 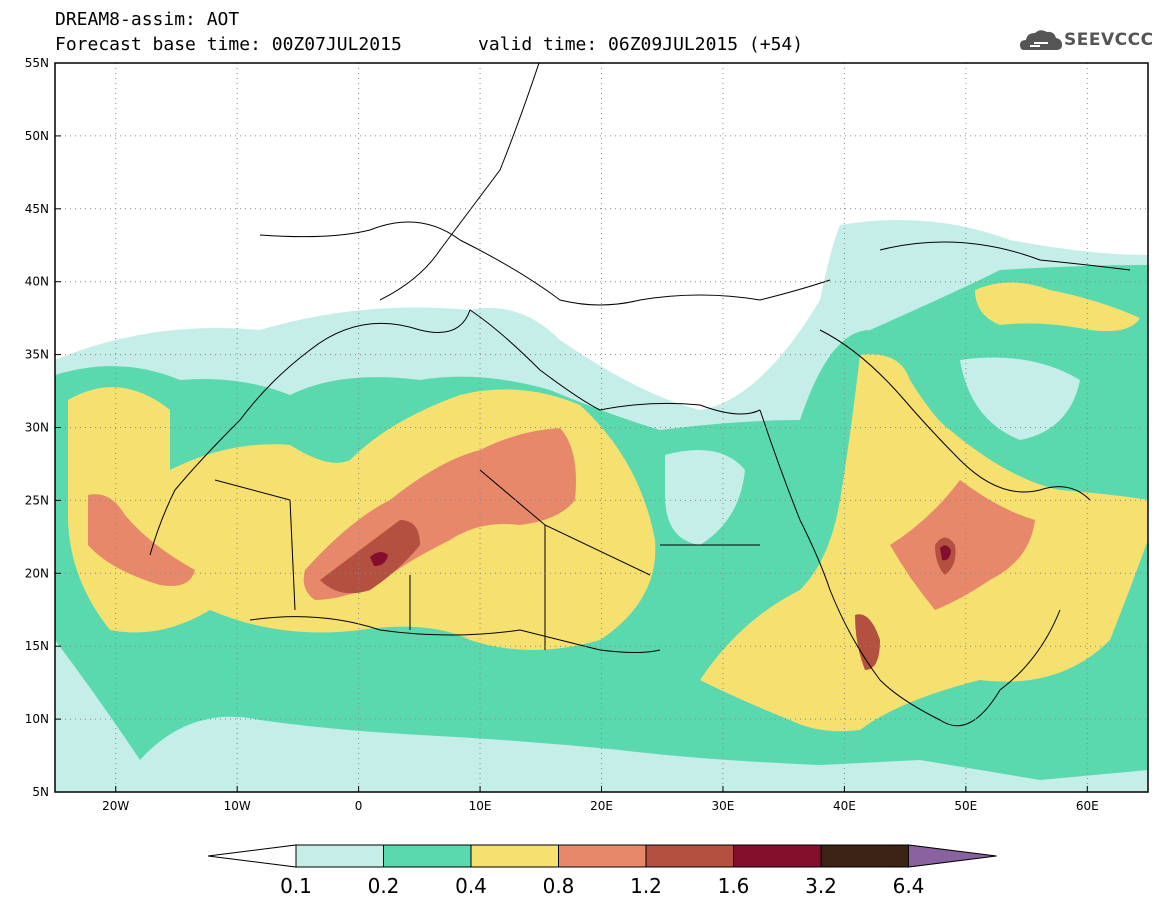 I want to click on map-title: DREAM8-assim: AOT, so click(x=147, y=19).